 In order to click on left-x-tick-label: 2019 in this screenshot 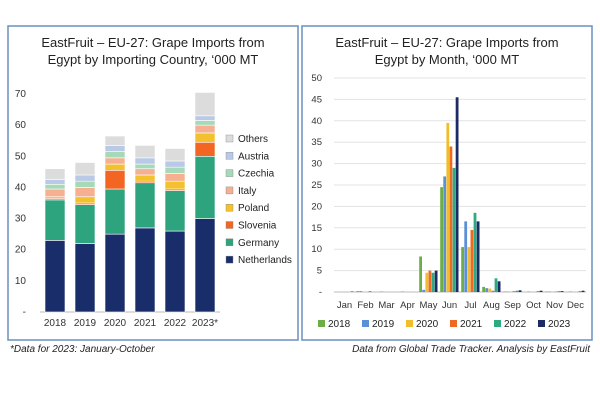, I will do `click(85, 323)`.